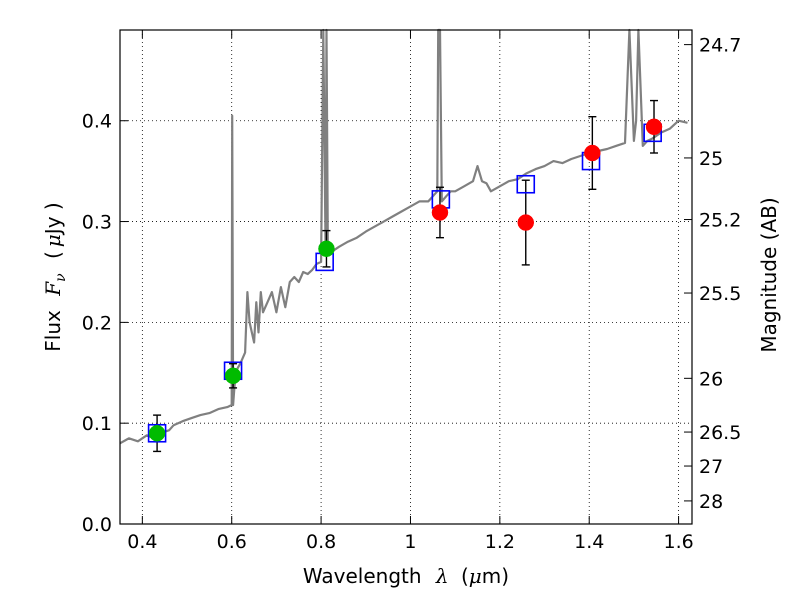  I want to click on y-tick-label-0: 0.0, so click(97, 525).